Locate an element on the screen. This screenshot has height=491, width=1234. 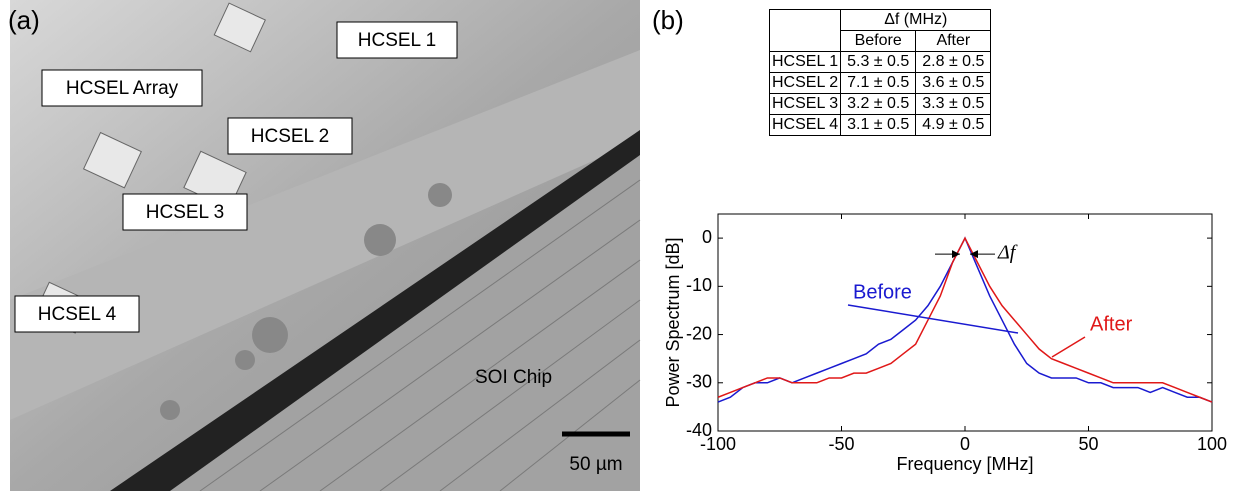
photo-label: HCSEL 3 is located at coordinates (185, 212).